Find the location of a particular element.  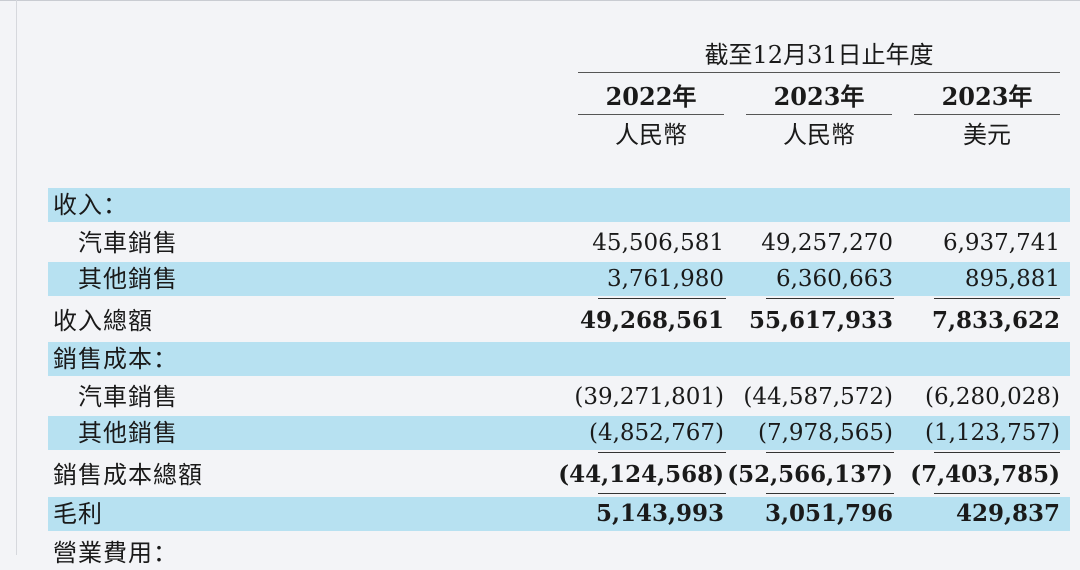

top-border is located at coordinates (540, 0).